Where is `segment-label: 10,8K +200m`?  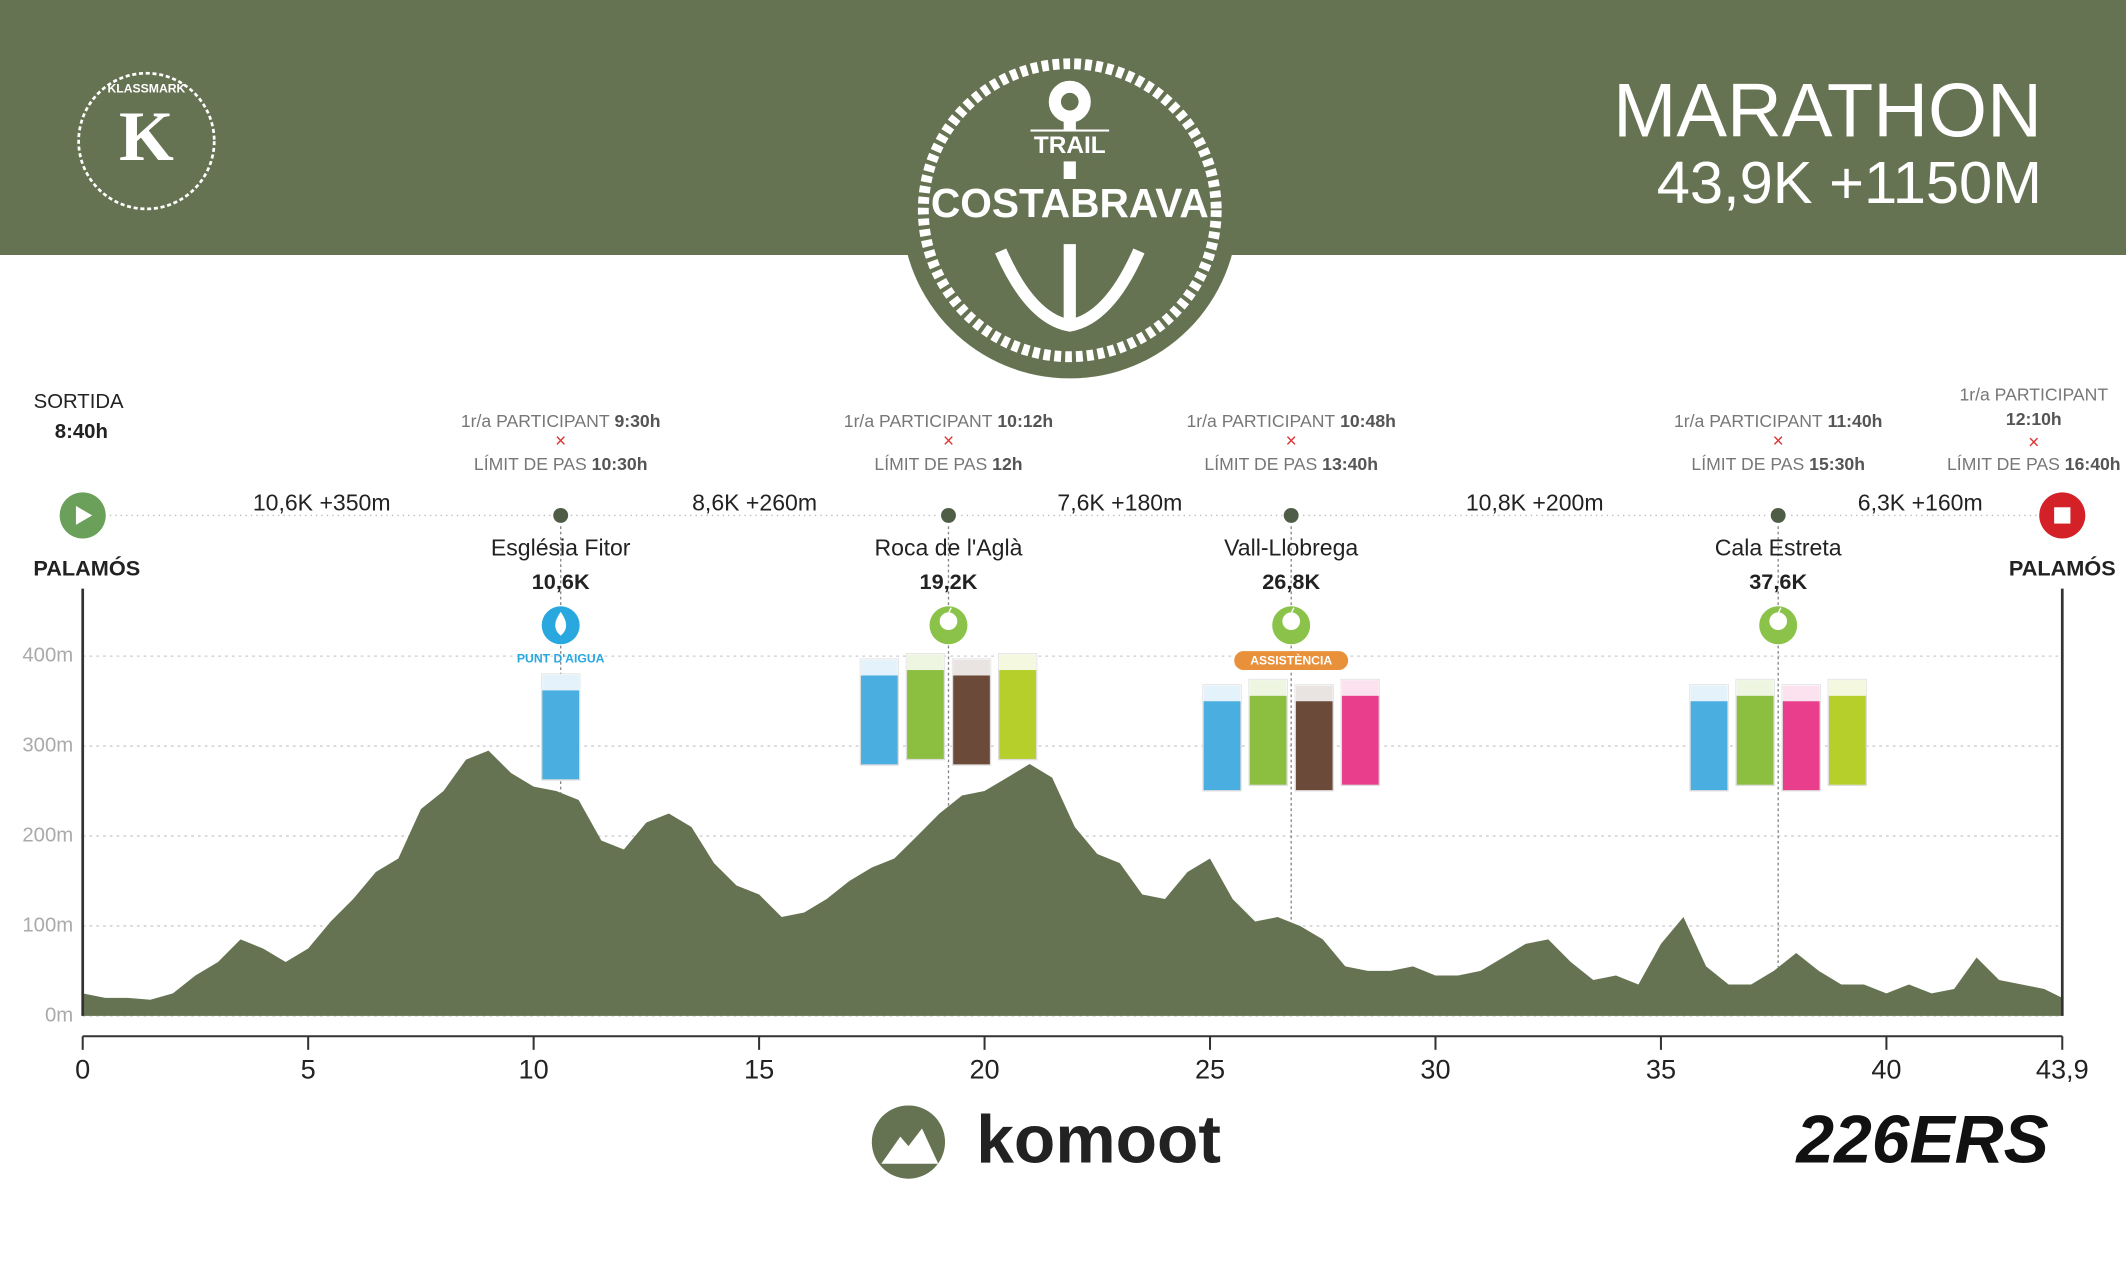 segment-label: 10,8K +200m is located at coordinates (1535, 503).